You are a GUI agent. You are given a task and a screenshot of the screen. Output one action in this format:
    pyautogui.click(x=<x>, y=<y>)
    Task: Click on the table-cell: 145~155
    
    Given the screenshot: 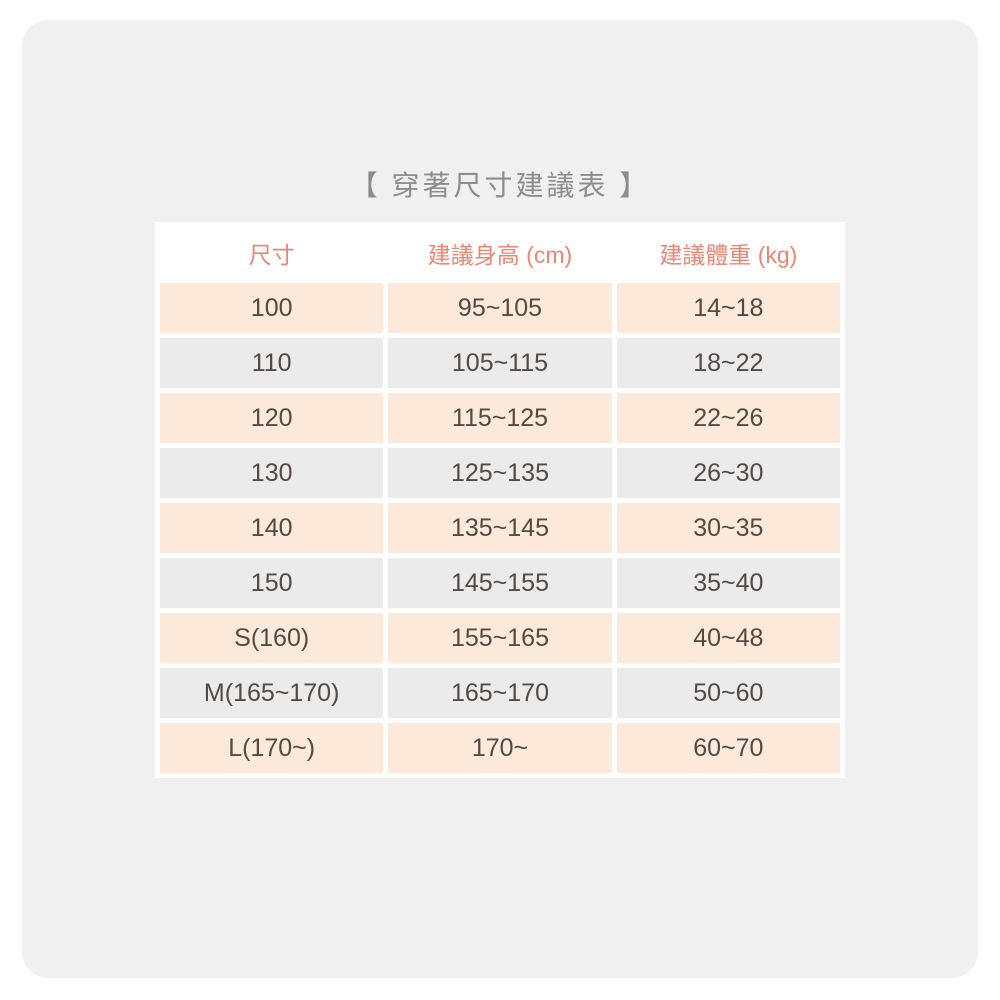 What is the action you would take?
    pyautogui.click(x=500, y=583)
    